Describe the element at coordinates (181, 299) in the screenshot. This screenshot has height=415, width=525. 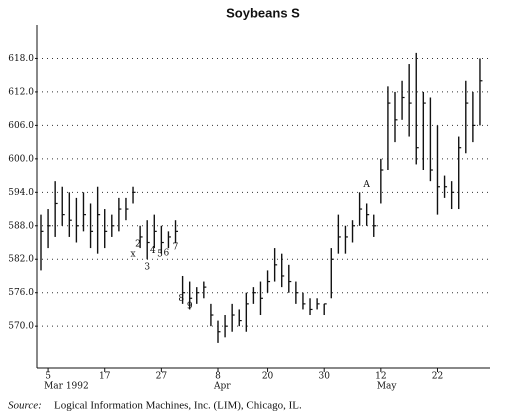
I see `annotation: 8` at that location.